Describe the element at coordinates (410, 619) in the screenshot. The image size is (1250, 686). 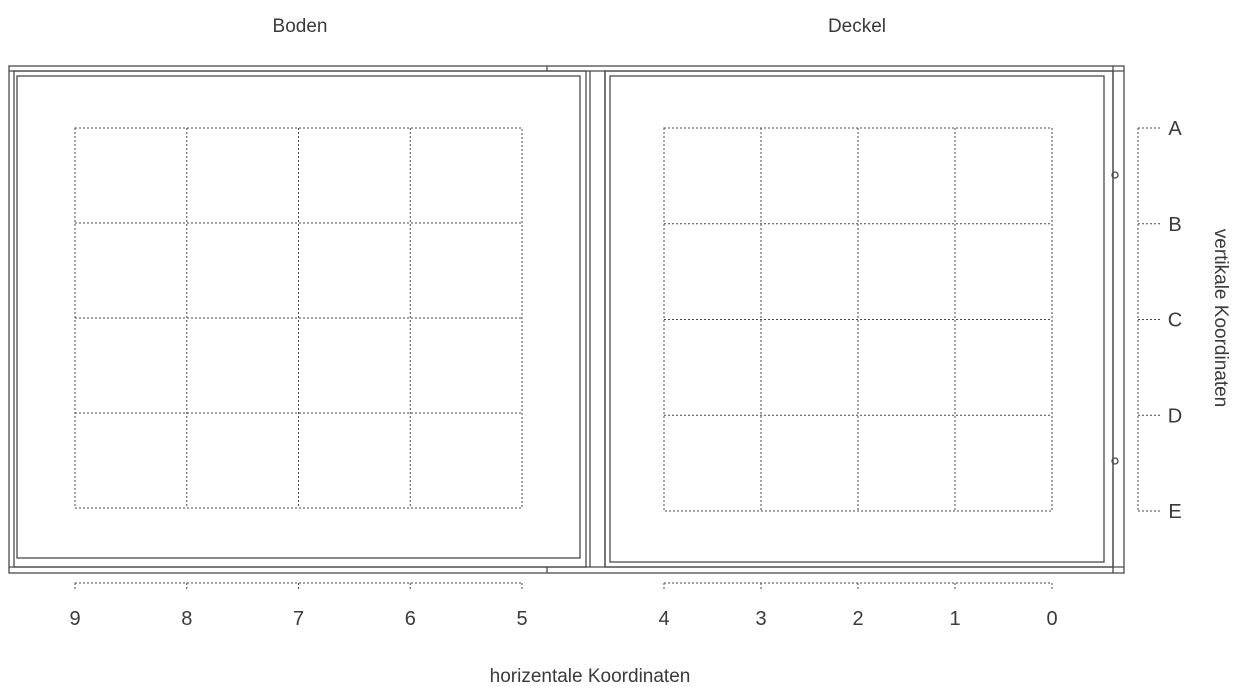
I see `boden-tick-label: 6` at that location.